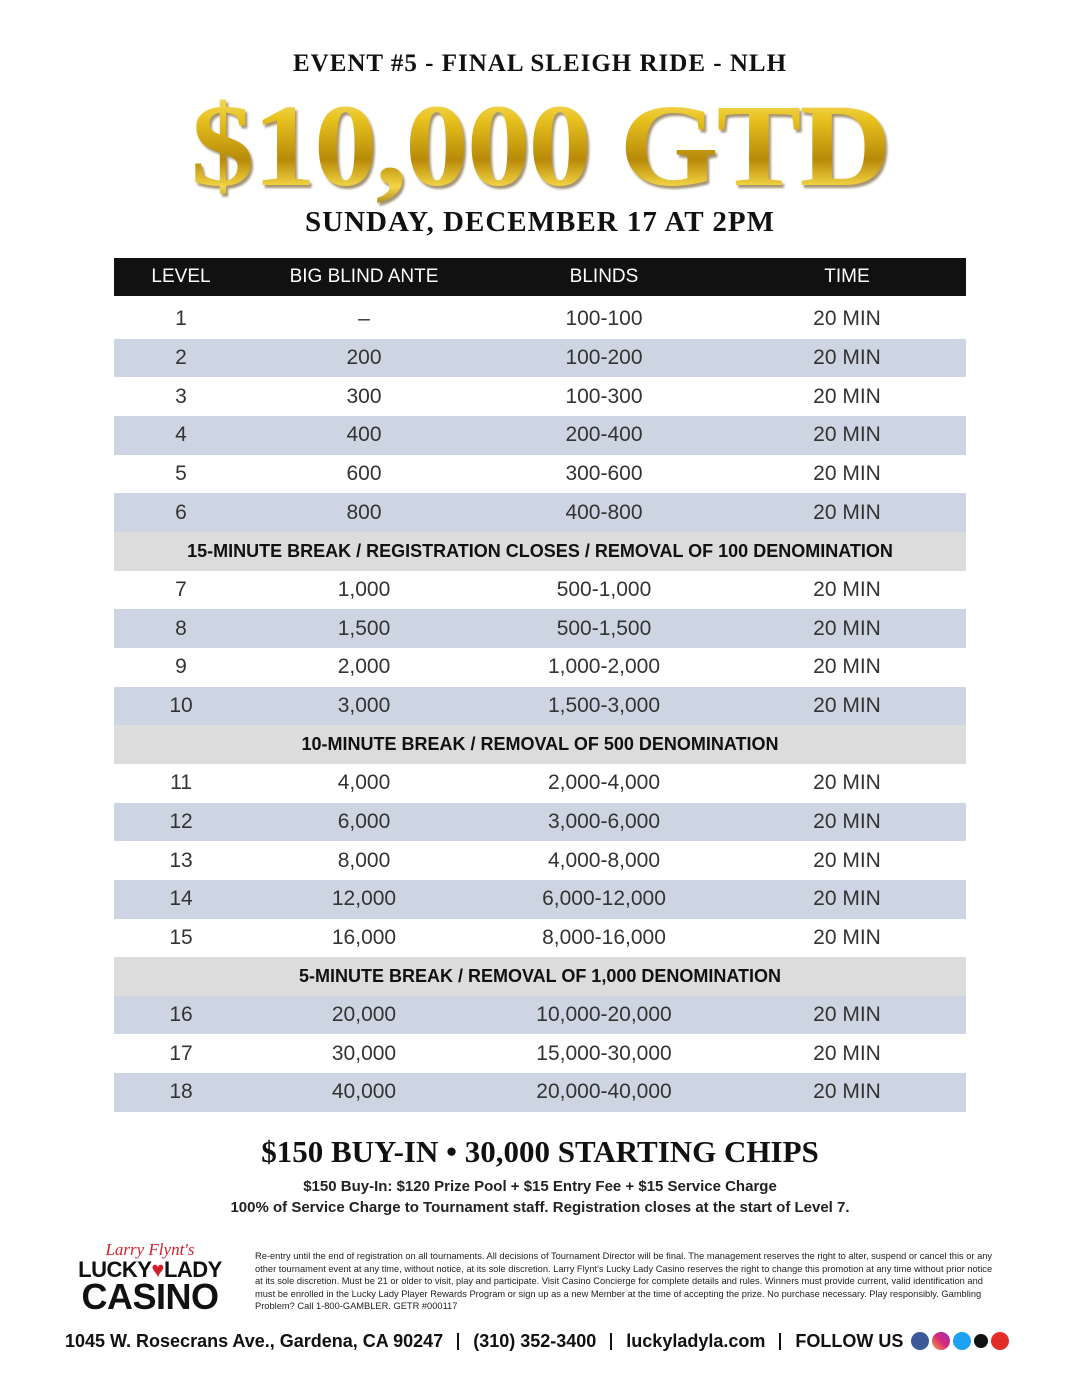 Image resolution: width=1080 pixels, height=1398 pixels. Describe the element at coordinates (540, 396) in the screenshot. I see `level-row: 3 300 100-300 20 MIN` at that location.